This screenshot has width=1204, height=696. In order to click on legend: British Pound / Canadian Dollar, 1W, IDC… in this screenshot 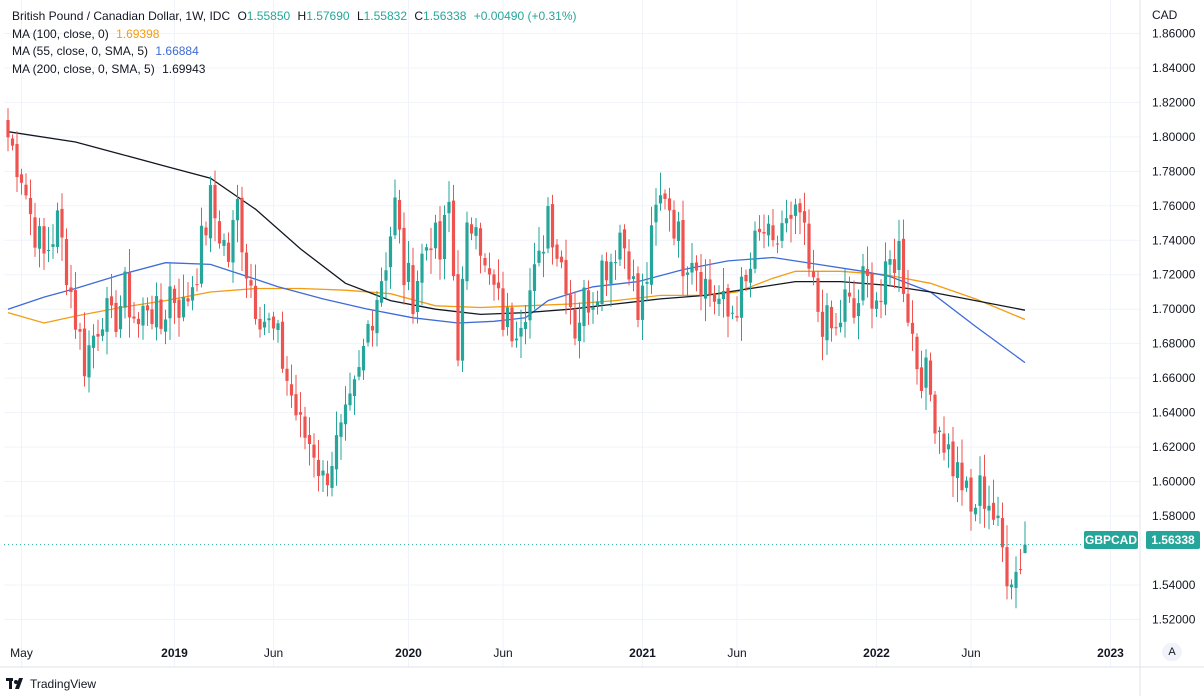, I will do `click(294, 43)`.